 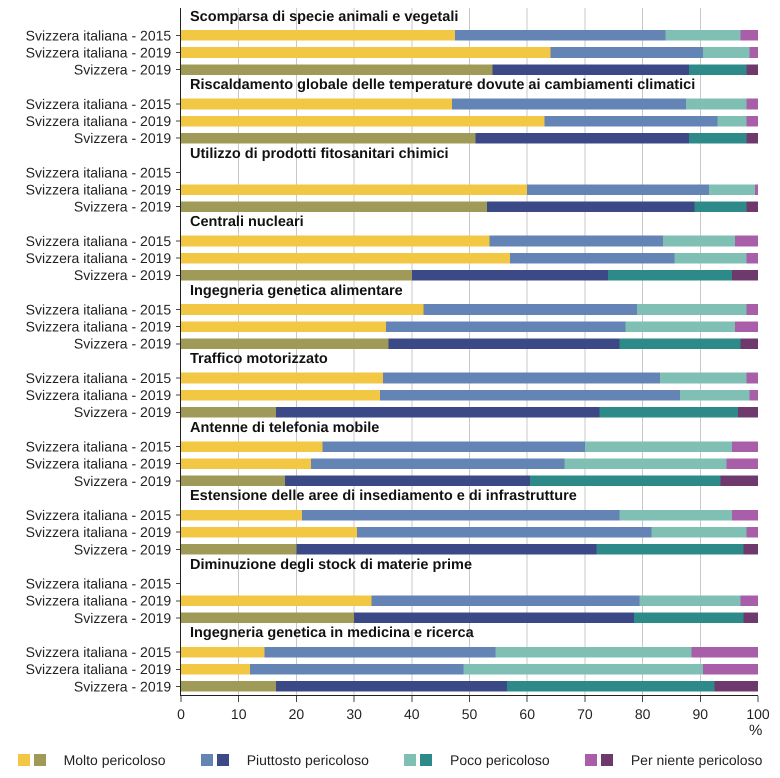 What do you see at coordinates (296, 291) in the screenshot?
I see `annotation: Ingegneria genetica alimentare` at bounding box center [296, 291].